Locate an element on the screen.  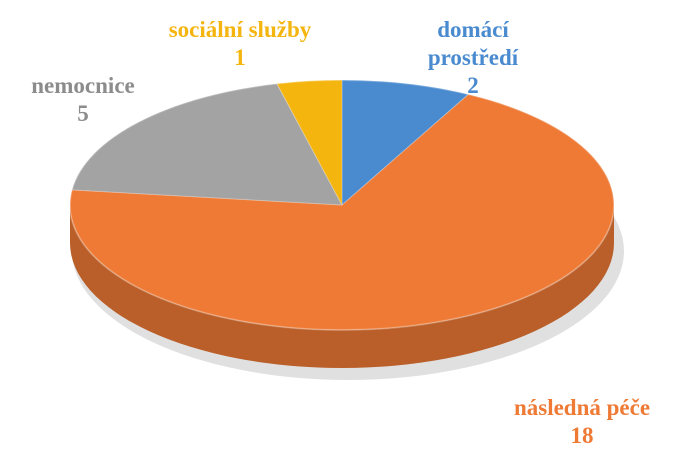
label-nasledna-pece: následná péče 18 is located at coordinates (582, 422).